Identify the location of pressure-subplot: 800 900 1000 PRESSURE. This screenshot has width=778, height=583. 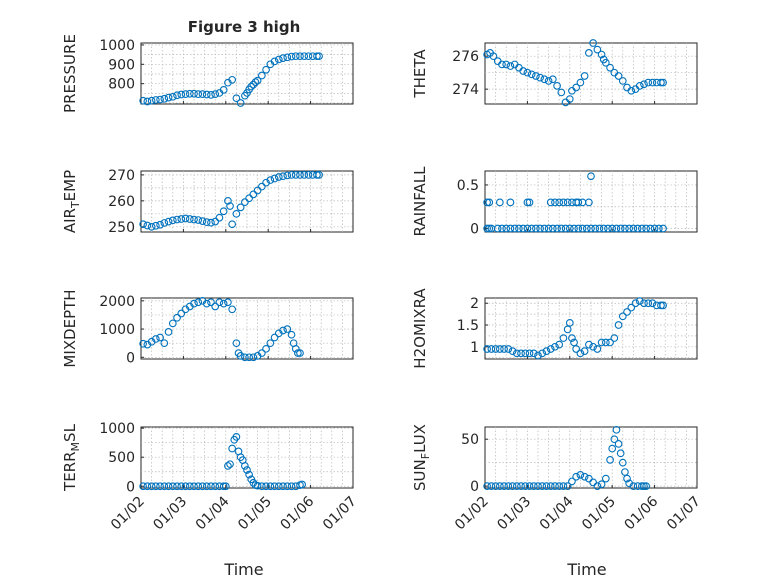
(207, 73).